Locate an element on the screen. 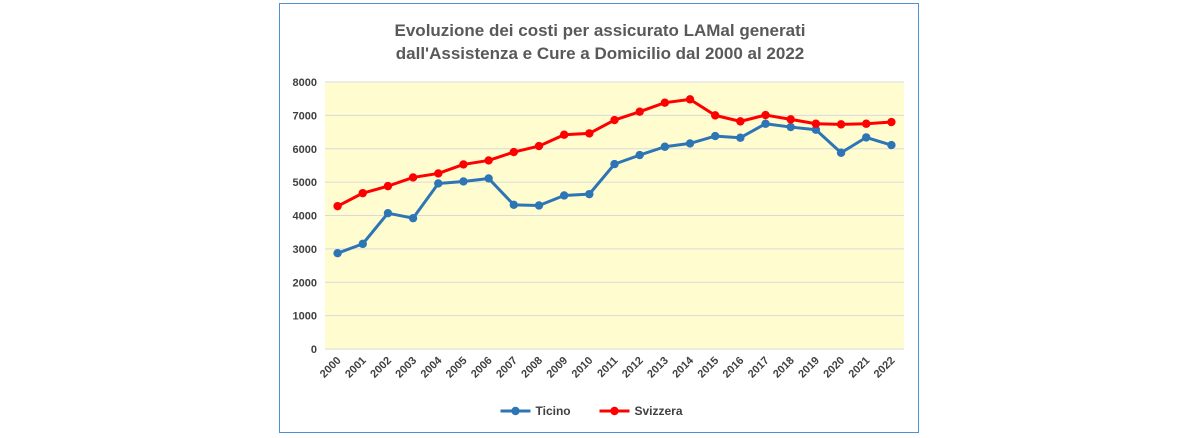 The width and height of the screenshot is (1200, 438). x-tick-label: 2009 is located at coordinates (557, 368).